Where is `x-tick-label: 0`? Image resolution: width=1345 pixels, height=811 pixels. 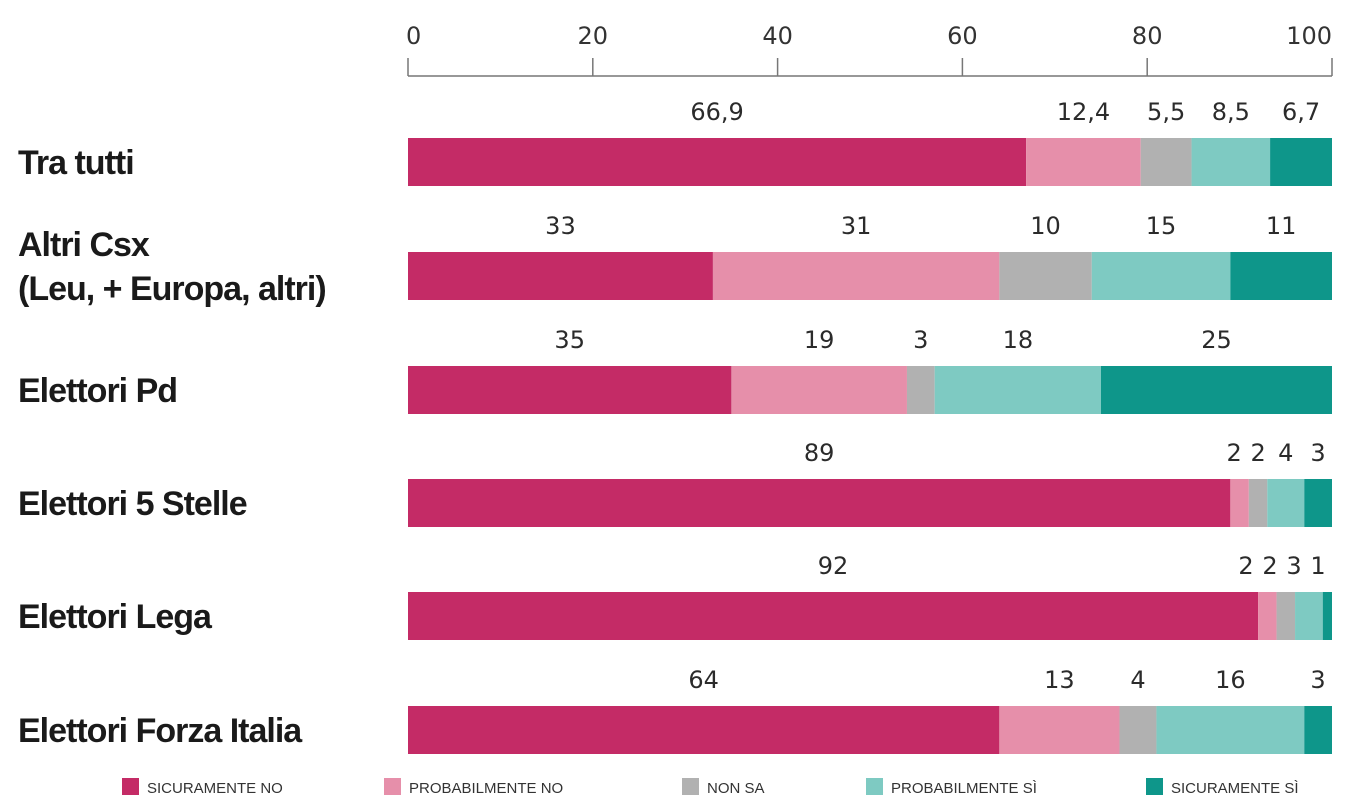
x-tick-label: 0 is located at coordinates (413, 36).